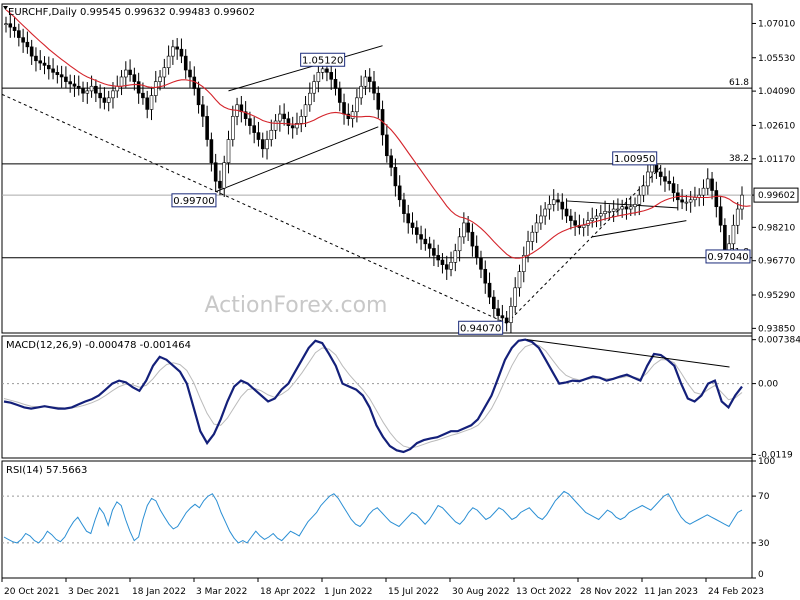 The image size is (800, 600). Describe the element at coordinates (221, 592) in the screenshot. I see `date-tick-label: 3 Mar 2022` at that location.